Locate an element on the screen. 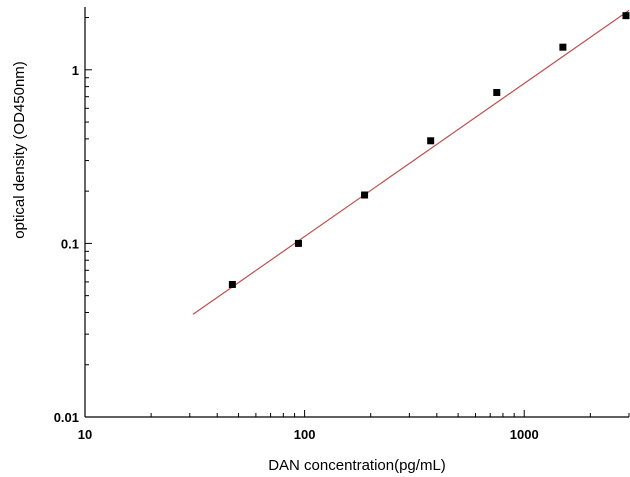 The width and height of the screenshot is (630, 477). x-axis-title: DAN concentration(pg/mL) is located at coordinates (357, 465).